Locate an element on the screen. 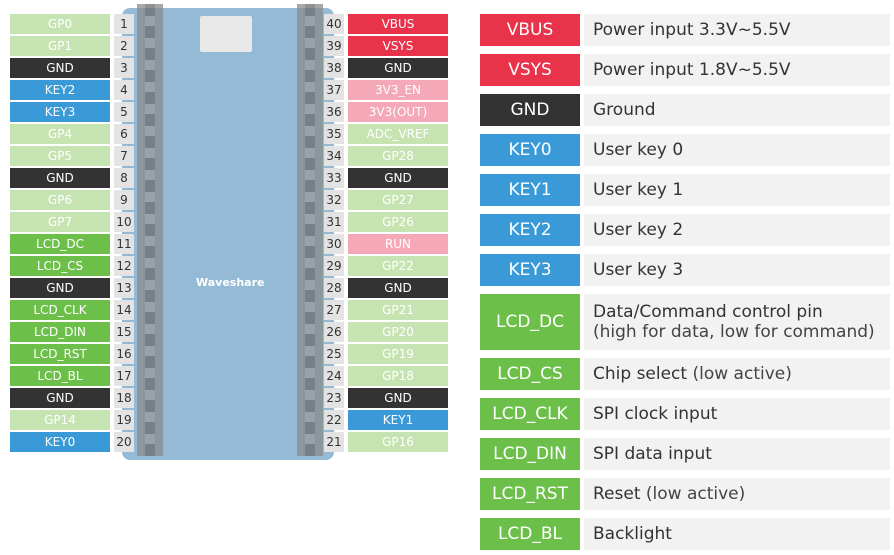  left-pin-header is located at coordinates (150, 230).